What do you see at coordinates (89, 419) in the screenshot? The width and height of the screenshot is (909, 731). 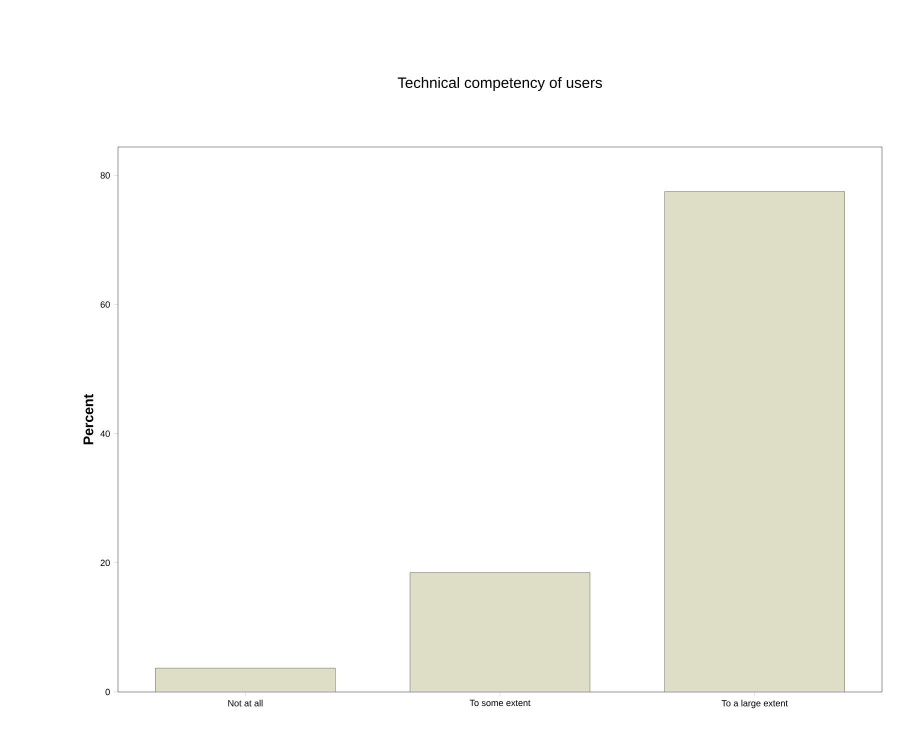 I see `y-axis-title: Percent` at bounding box center [89, 419].